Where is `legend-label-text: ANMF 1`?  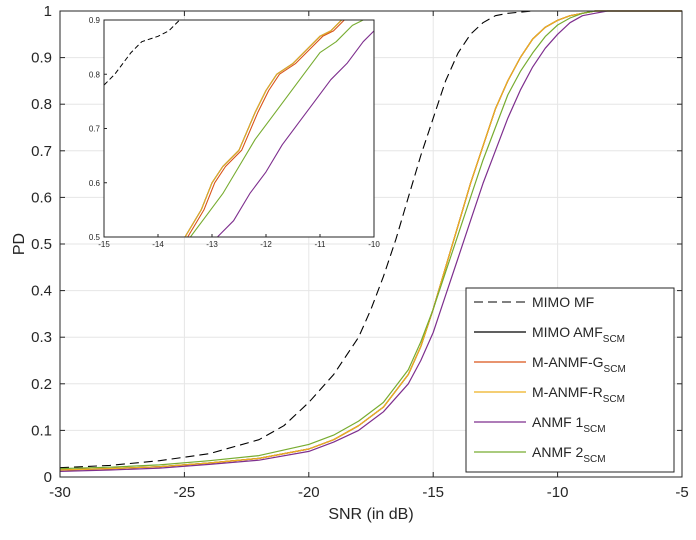
legend-label-text: ANMF 1 is located at coordinates (558, 422).